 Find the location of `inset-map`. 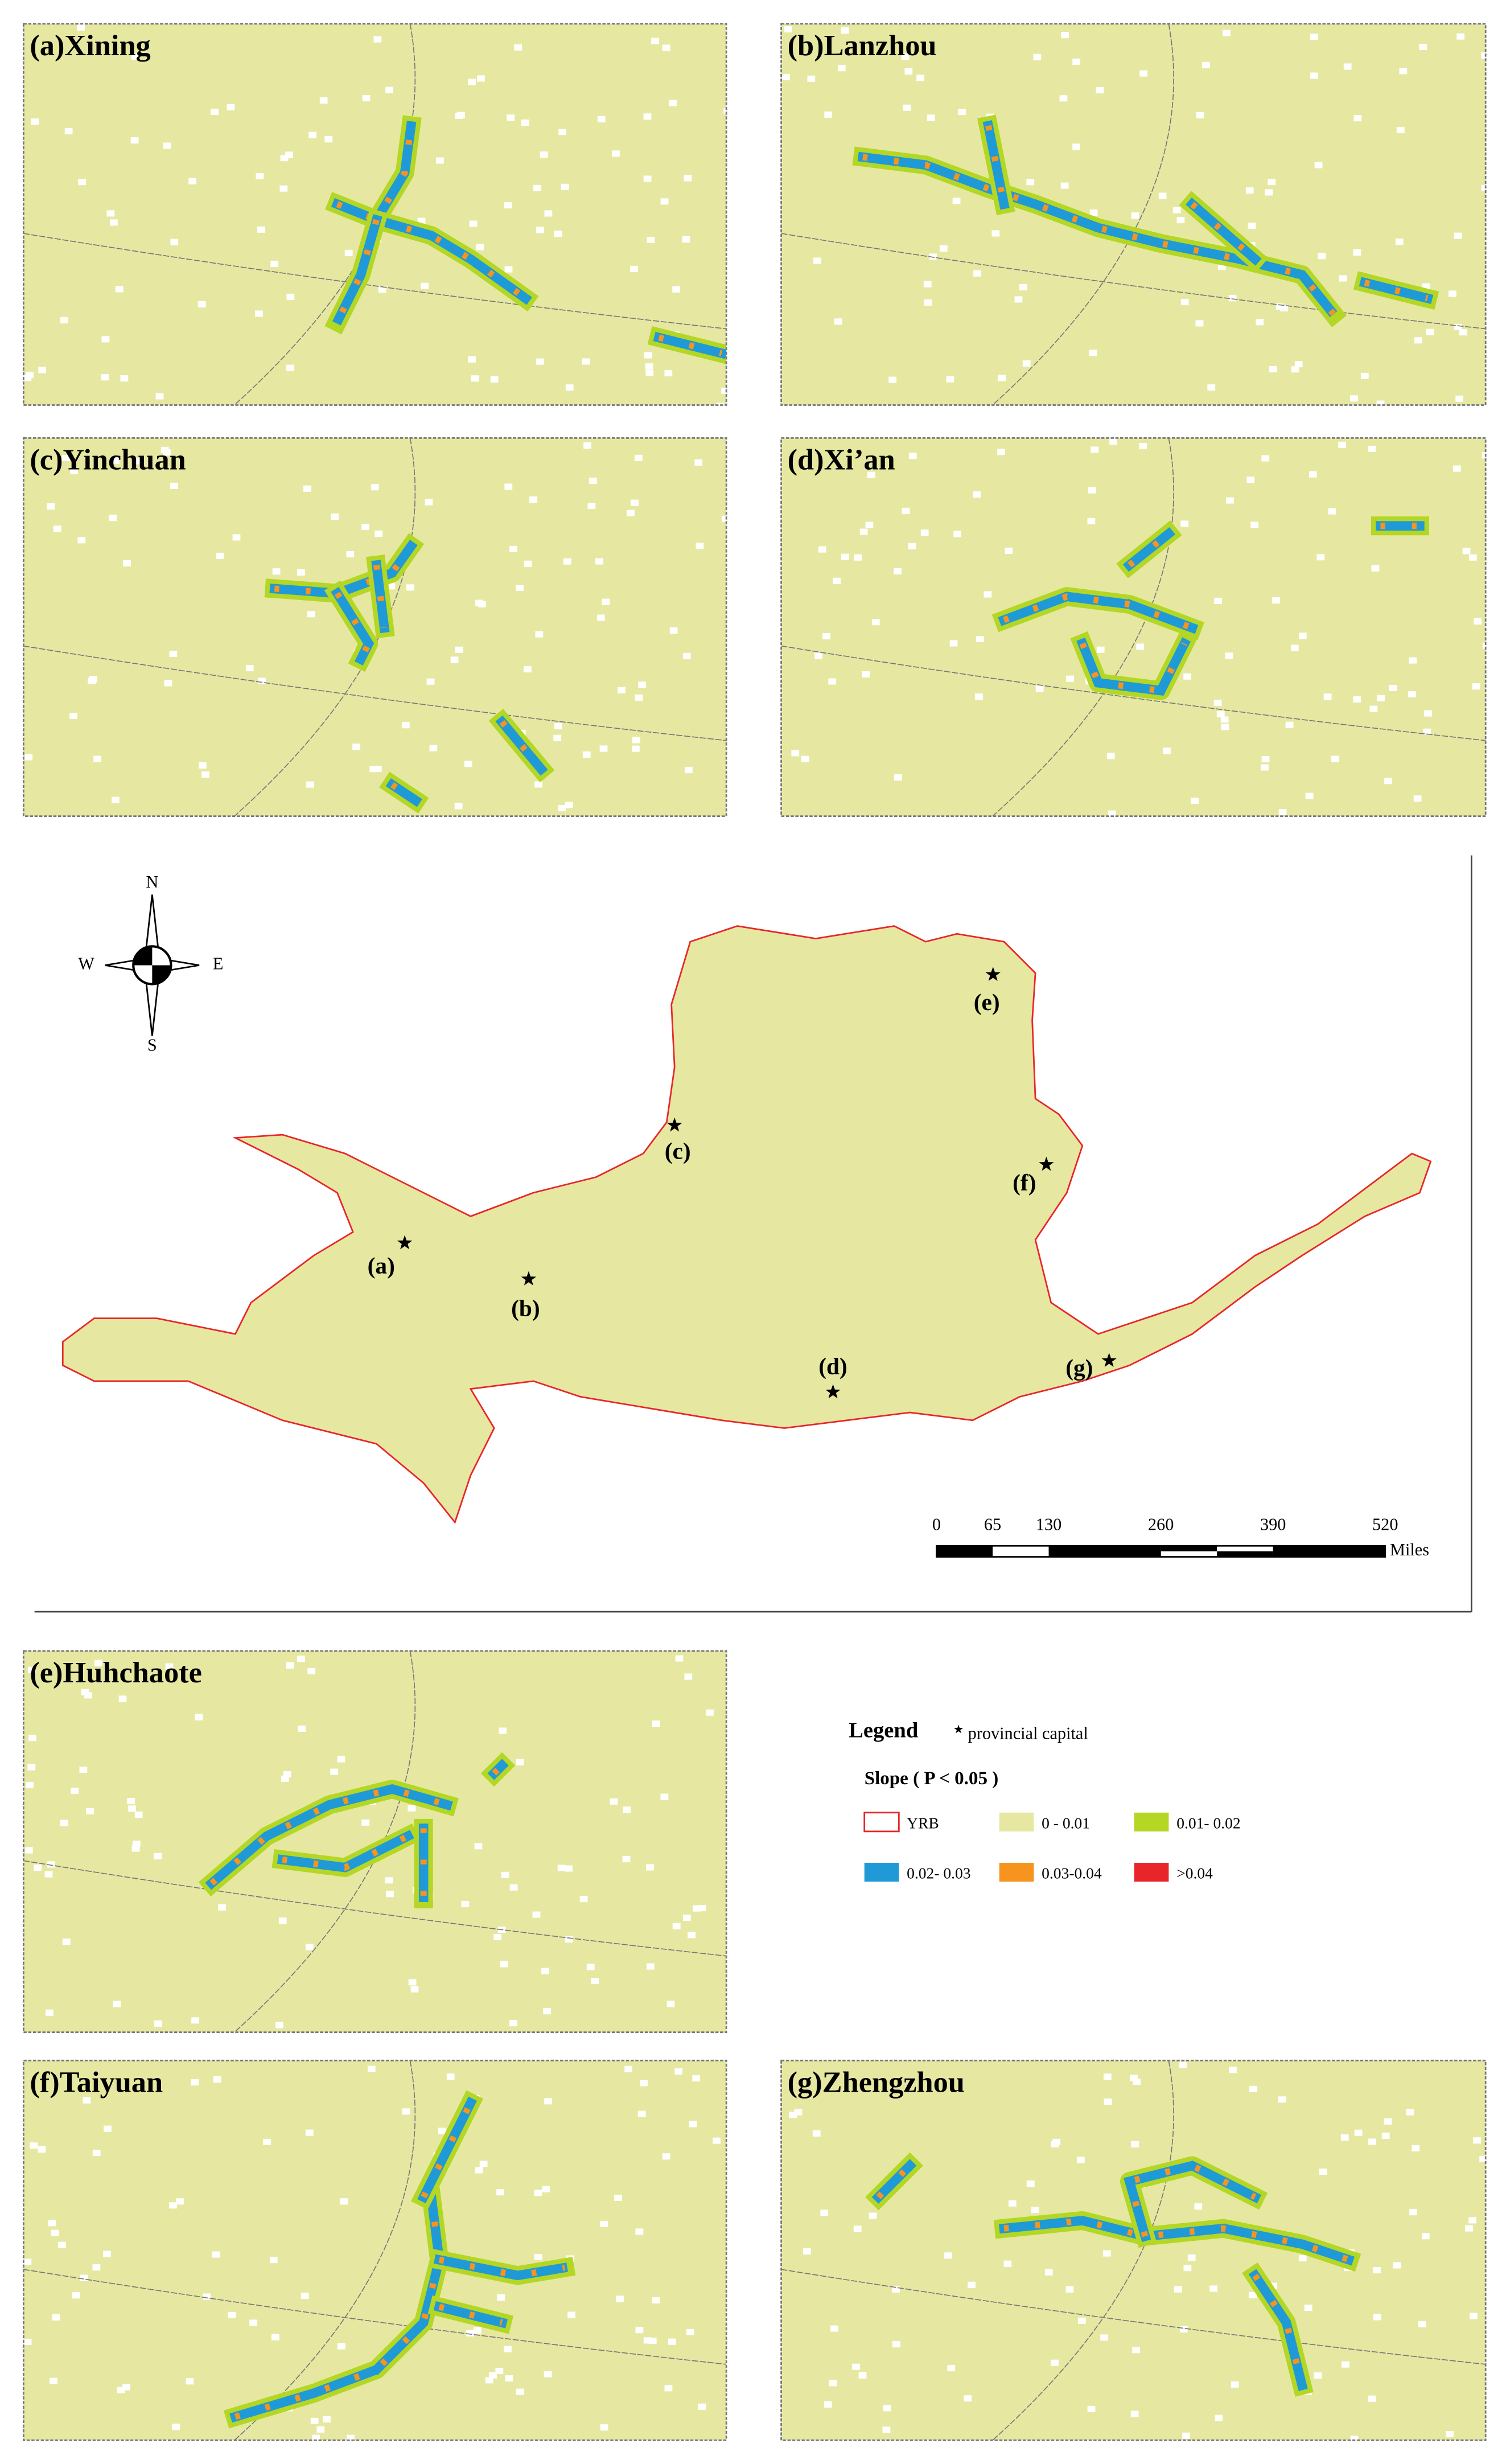

inset-map is located at coordinates (1134, 627).